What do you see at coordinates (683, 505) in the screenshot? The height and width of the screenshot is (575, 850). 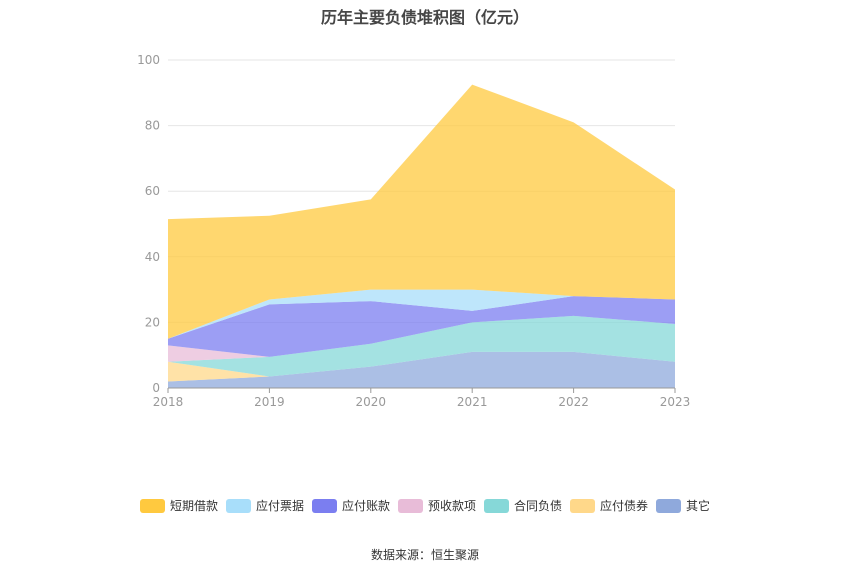 I see `legend-item: 其它` at bounding box center [683, 505].